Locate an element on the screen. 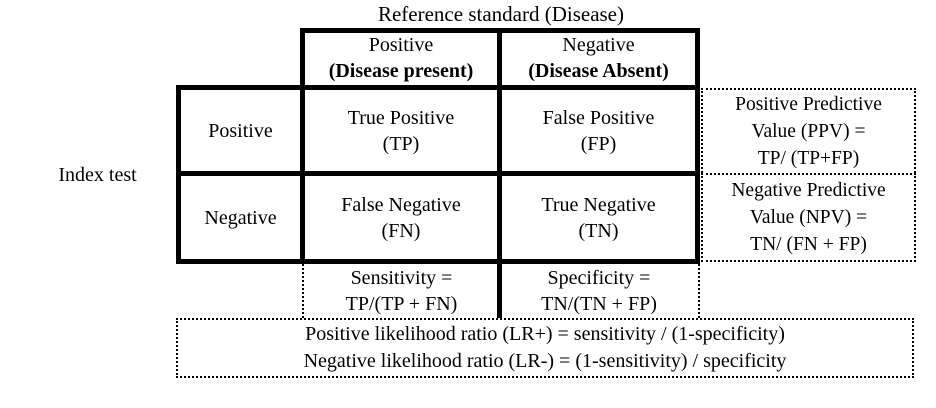 The width and height of the screenshot is (936, 408). specificity-formula-box: Specificity = TN/(TN + FP) is located at coordinates (600, 291).